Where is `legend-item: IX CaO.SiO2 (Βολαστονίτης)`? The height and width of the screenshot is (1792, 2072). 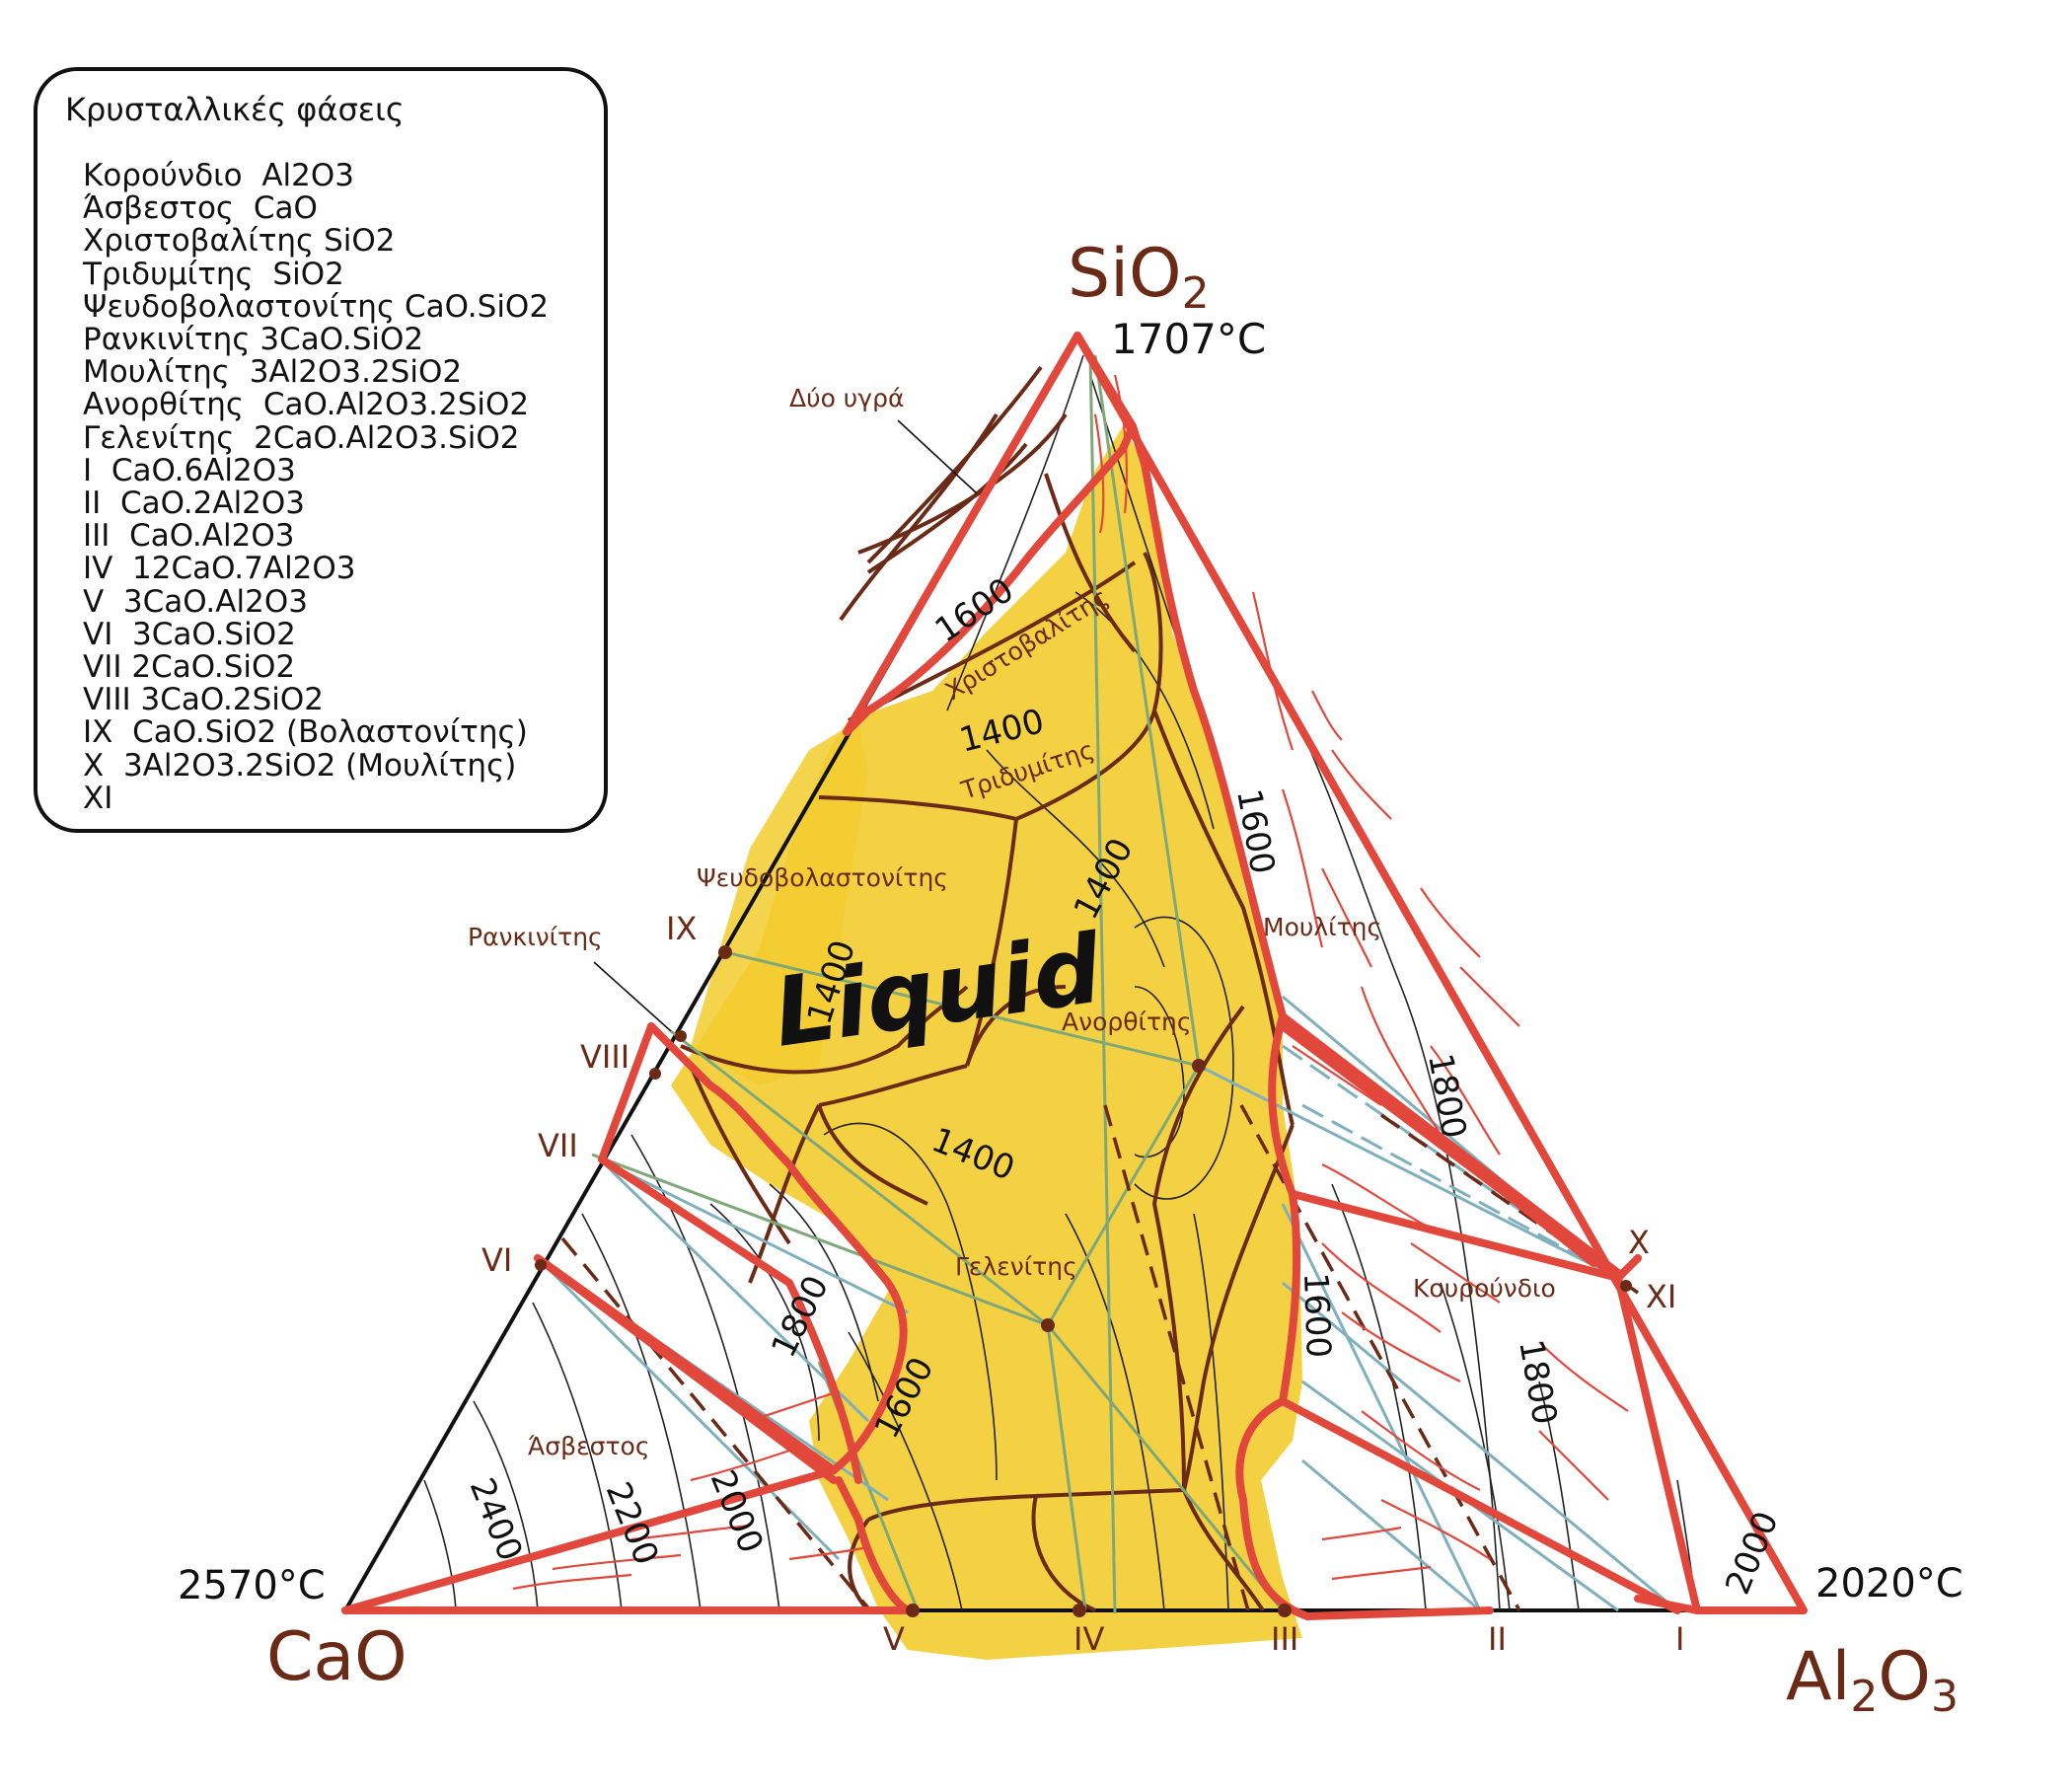 legend-item: IX CaO.SiO2 (Βολαστονίτης) is located at coordinates (305, 732).